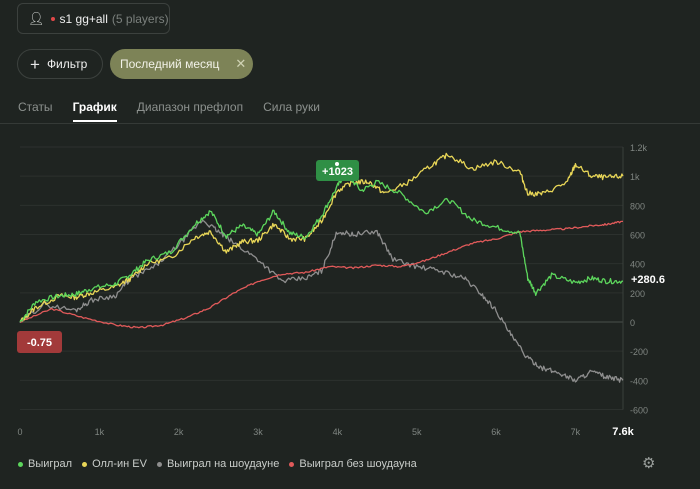 The width and height of the screenshot is (700, 489). Describe the element at coordinates (639, 381) in the screenshot. I see `y-tick-label: -400` at that location.